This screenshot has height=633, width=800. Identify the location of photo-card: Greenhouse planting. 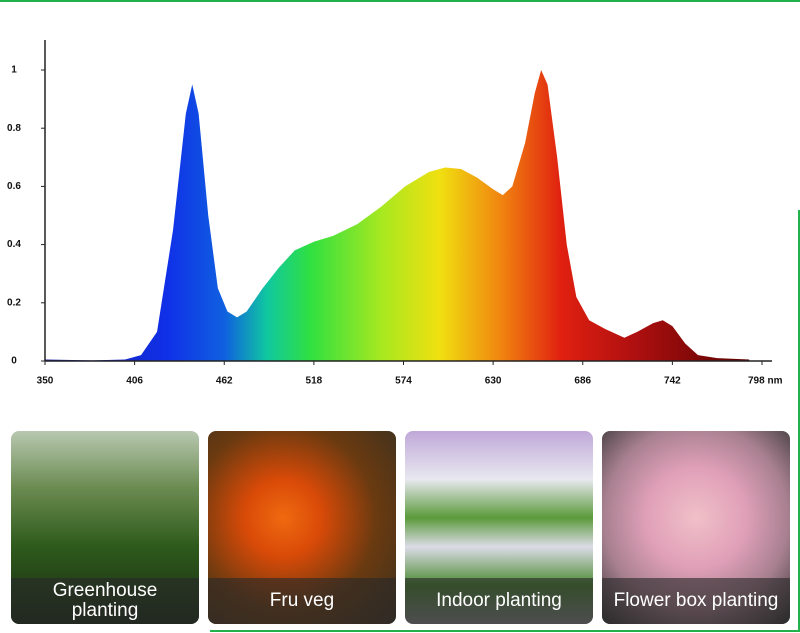
(105, 527).